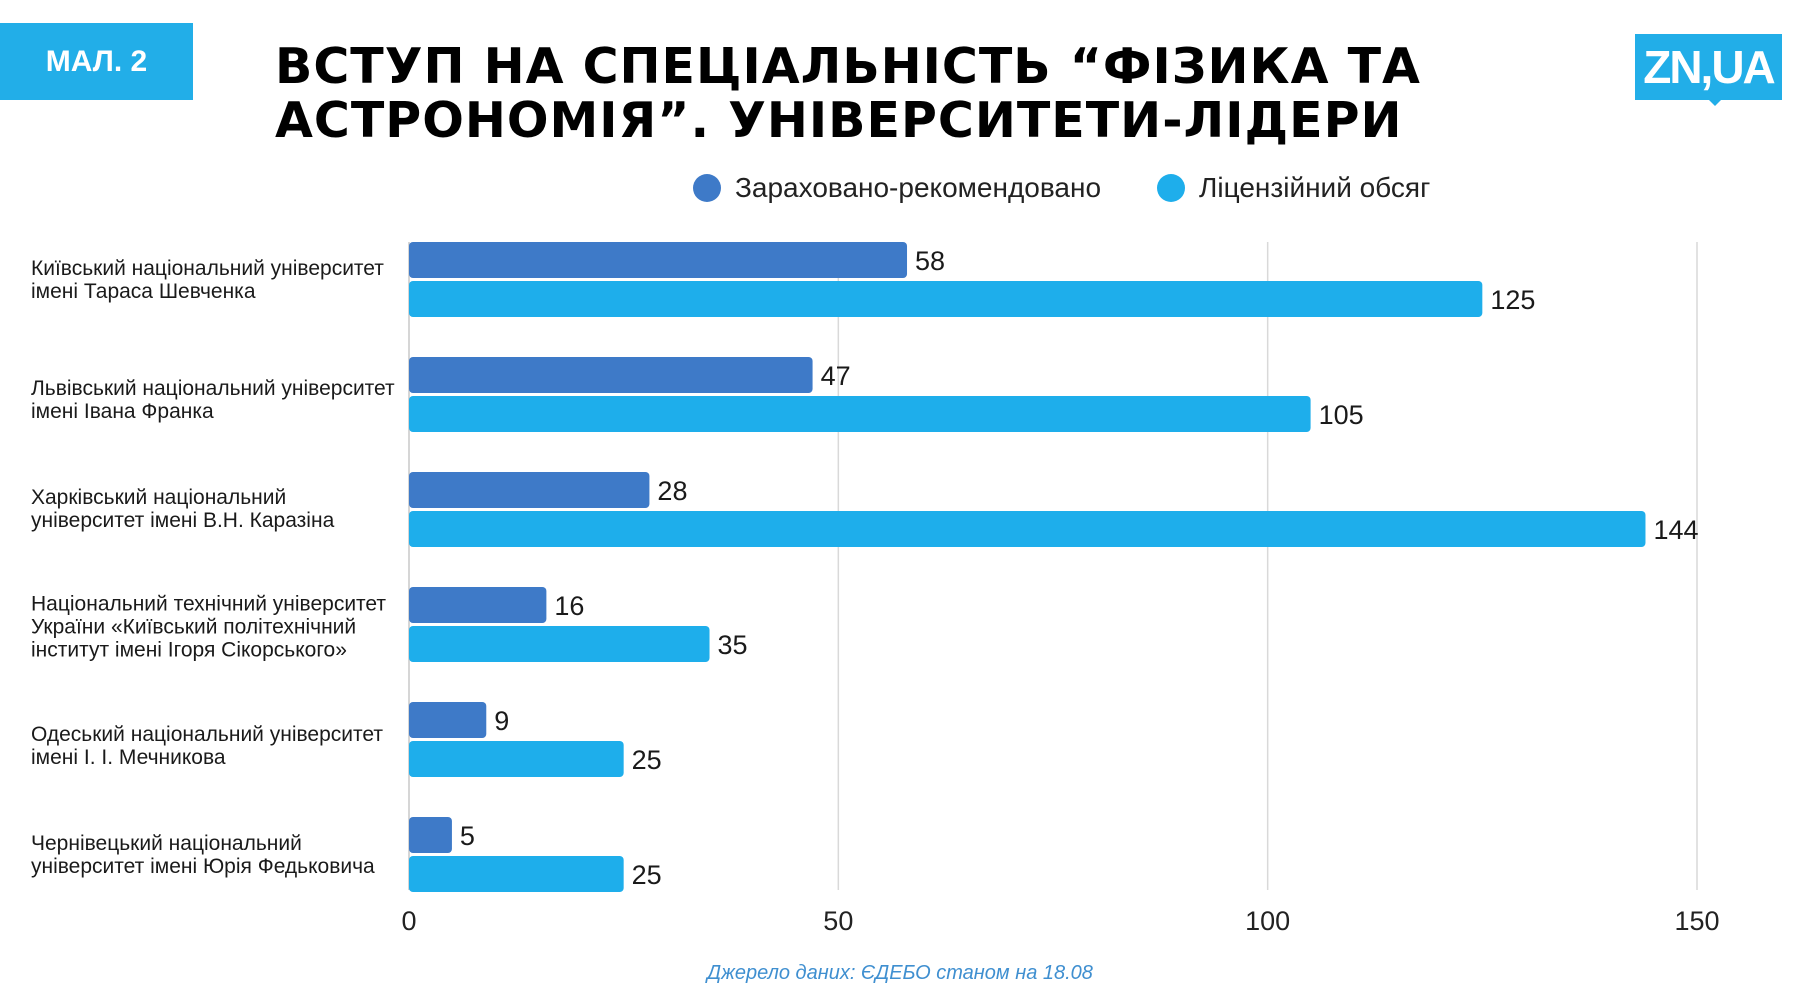  Describe the element at coordinates (848, 66) in the screenshot. I see `title-line-1: ВСТУП НА СПЕЦІАЛЬНІСТЬ “ФІЗИКА ТА` at that location.